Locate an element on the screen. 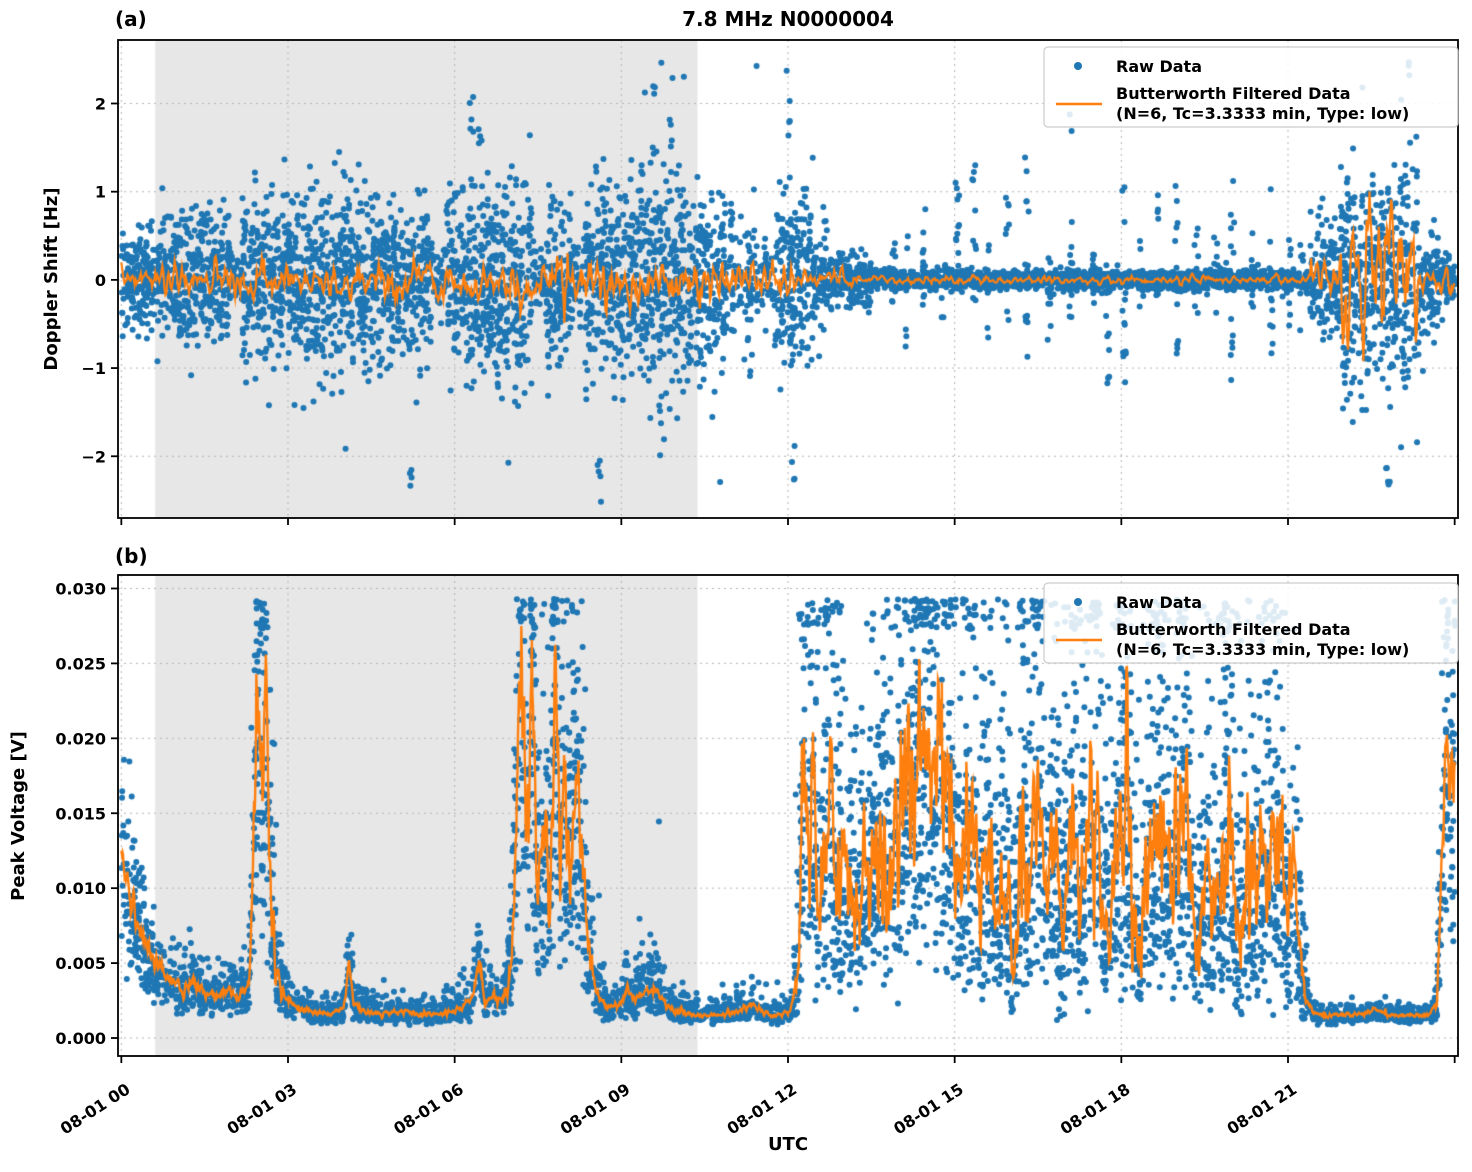 The height and width of the screenshot is (1172, 1472). panel-b-ylabel: Peak Voltage [V] is located at coordinates (18, 816).